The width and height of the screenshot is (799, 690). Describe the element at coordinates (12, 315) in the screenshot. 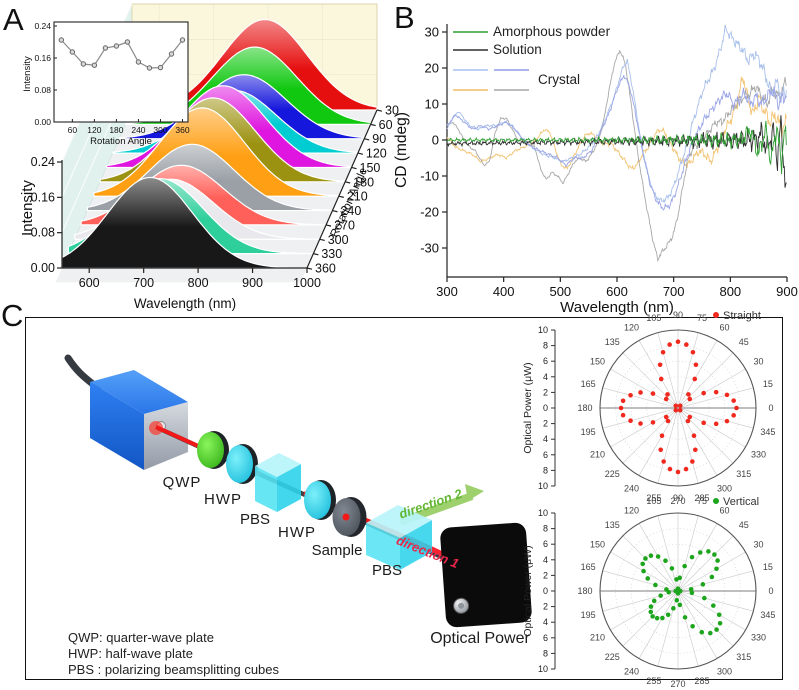

I see `panel-c-label: C` at that location.